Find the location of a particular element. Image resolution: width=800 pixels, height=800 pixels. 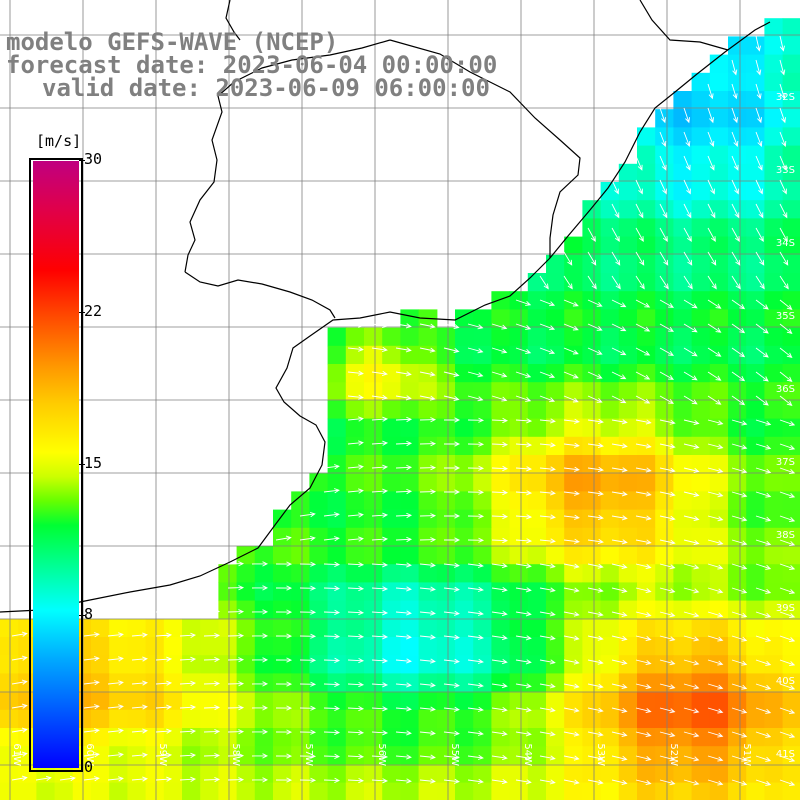

colorbar-tickmark is located at coordinates (82, 160).